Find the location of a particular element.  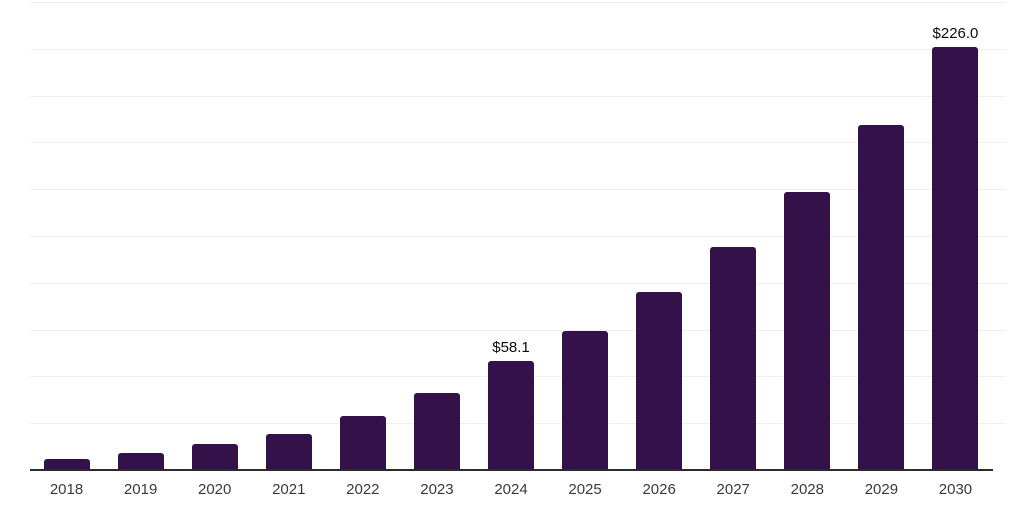

bar-2030 is located at coordinates (955, 258).